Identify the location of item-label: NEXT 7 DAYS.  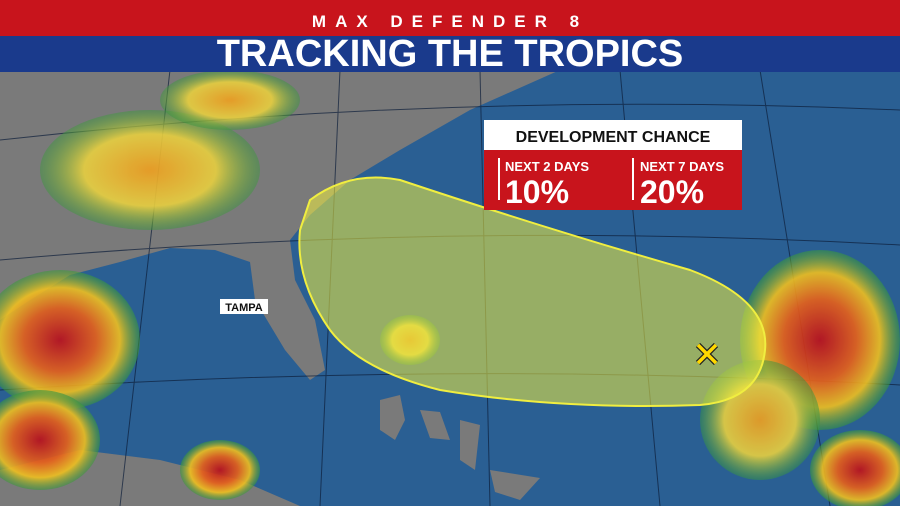
(682, 166).